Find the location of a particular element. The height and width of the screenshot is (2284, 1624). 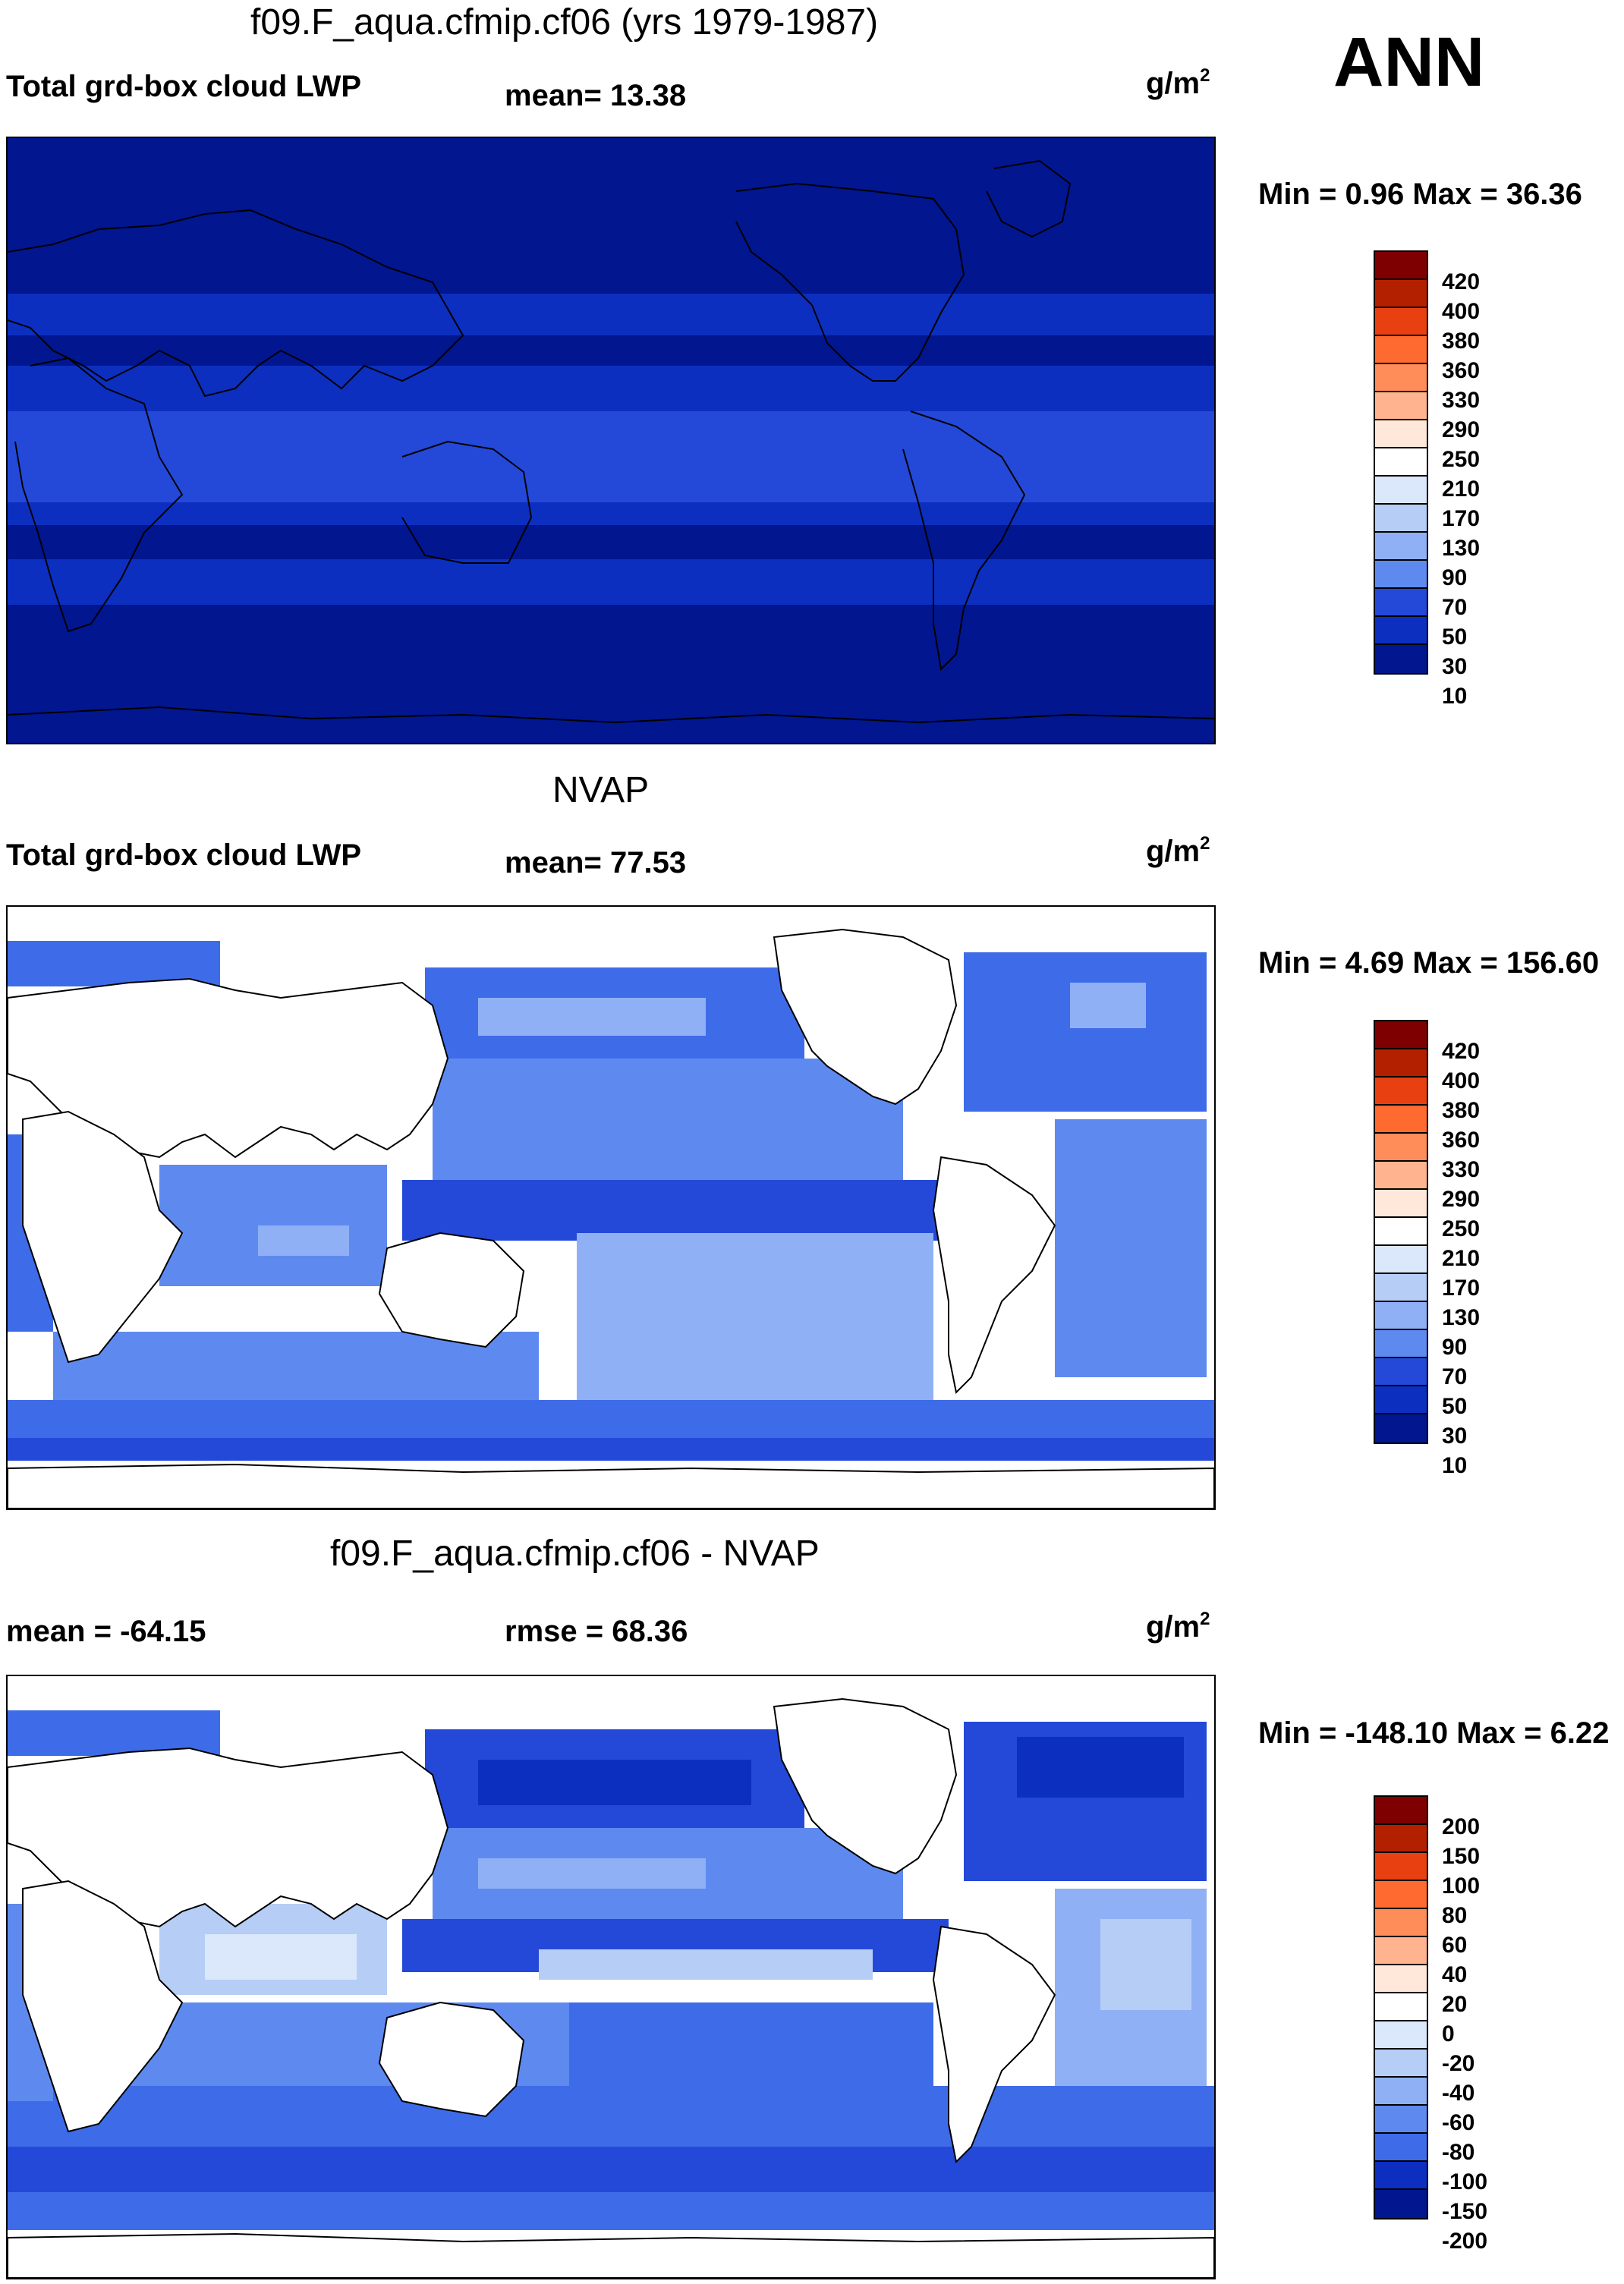

colorbar-tick-label: 290 is located at coordinates (1461, 430).